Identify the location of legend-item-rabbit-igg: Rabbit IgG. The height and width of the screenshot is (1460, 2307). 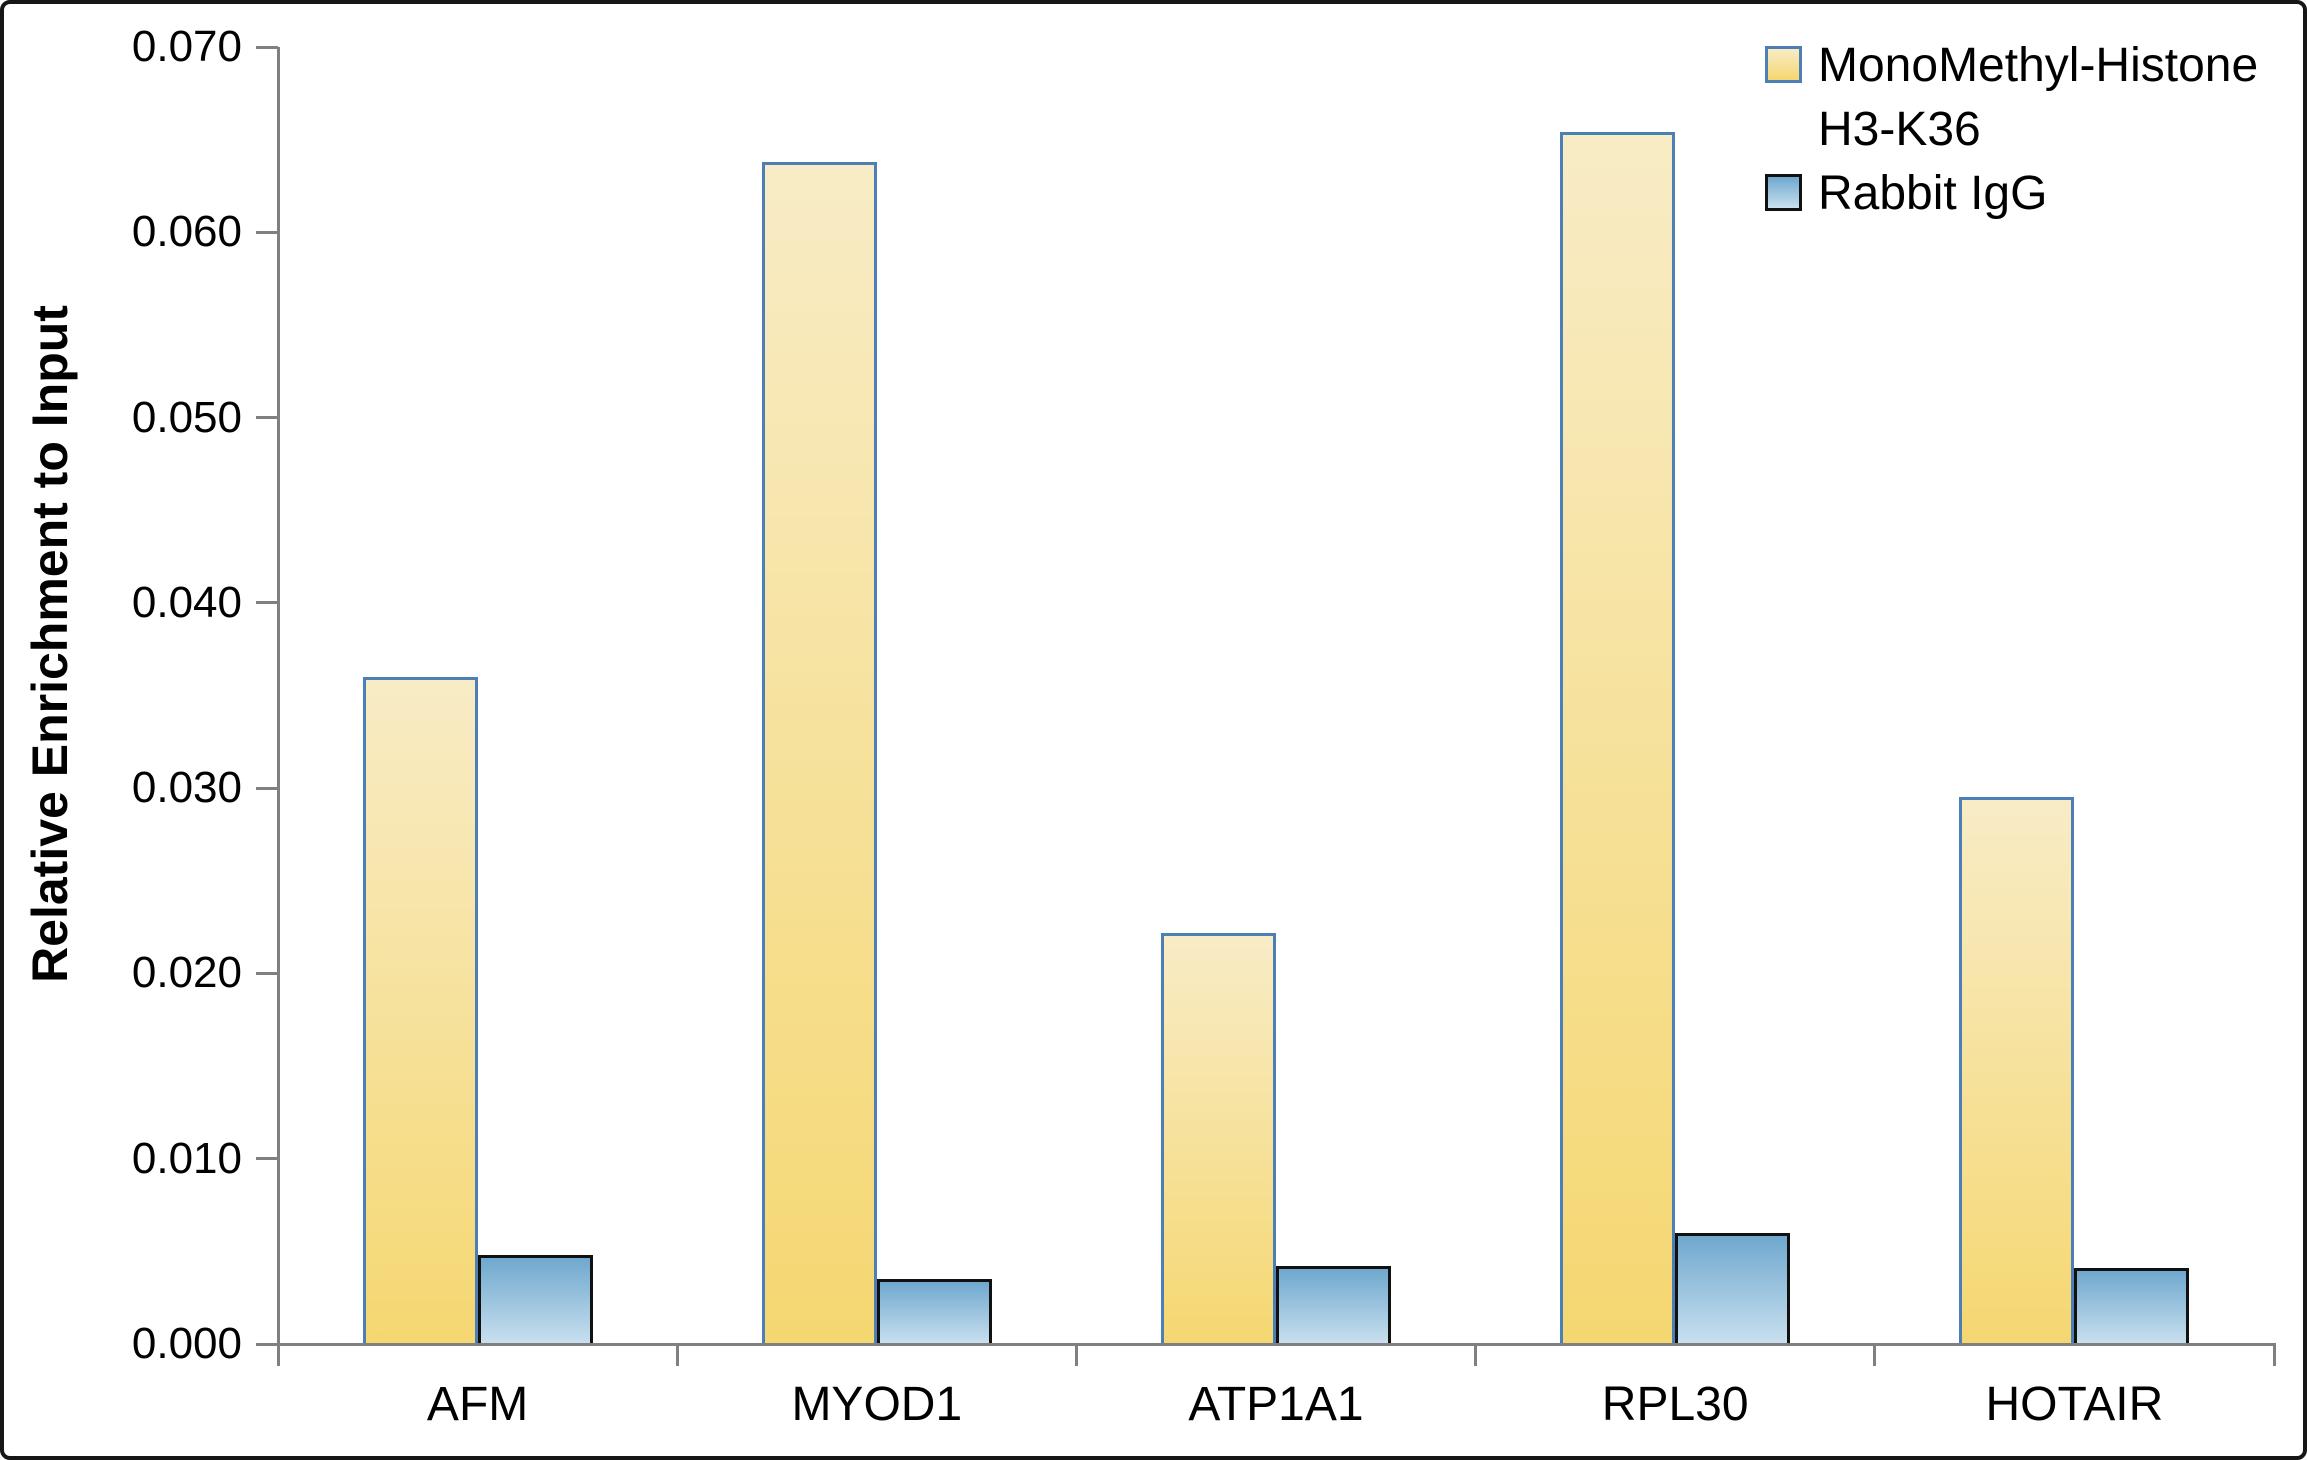
(2011, 194).